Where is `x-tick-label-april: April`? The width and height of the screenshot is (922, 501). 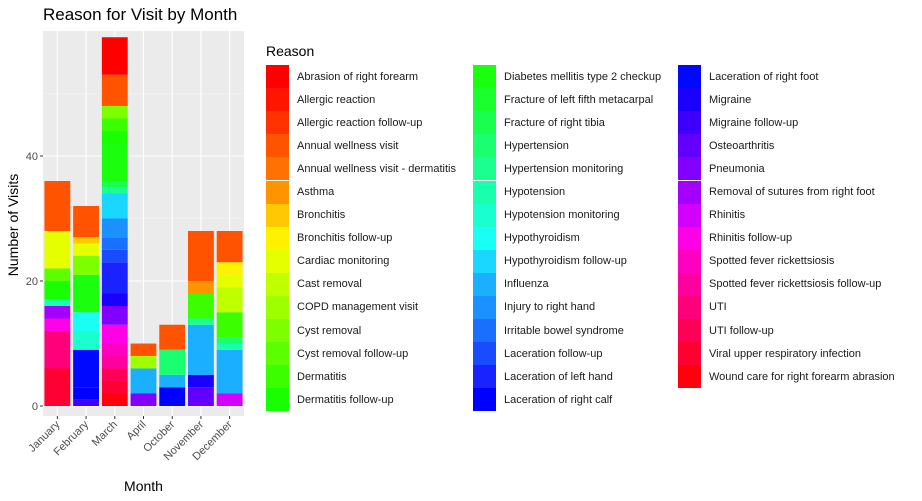 x-tick-label-april: April is located at coordinates (137, 431).